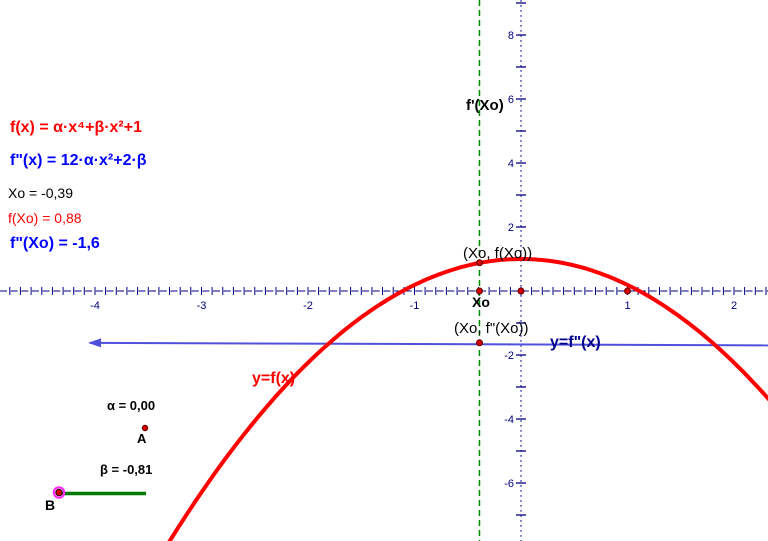  I want to click on point-a-label: A, so click(142, 438).